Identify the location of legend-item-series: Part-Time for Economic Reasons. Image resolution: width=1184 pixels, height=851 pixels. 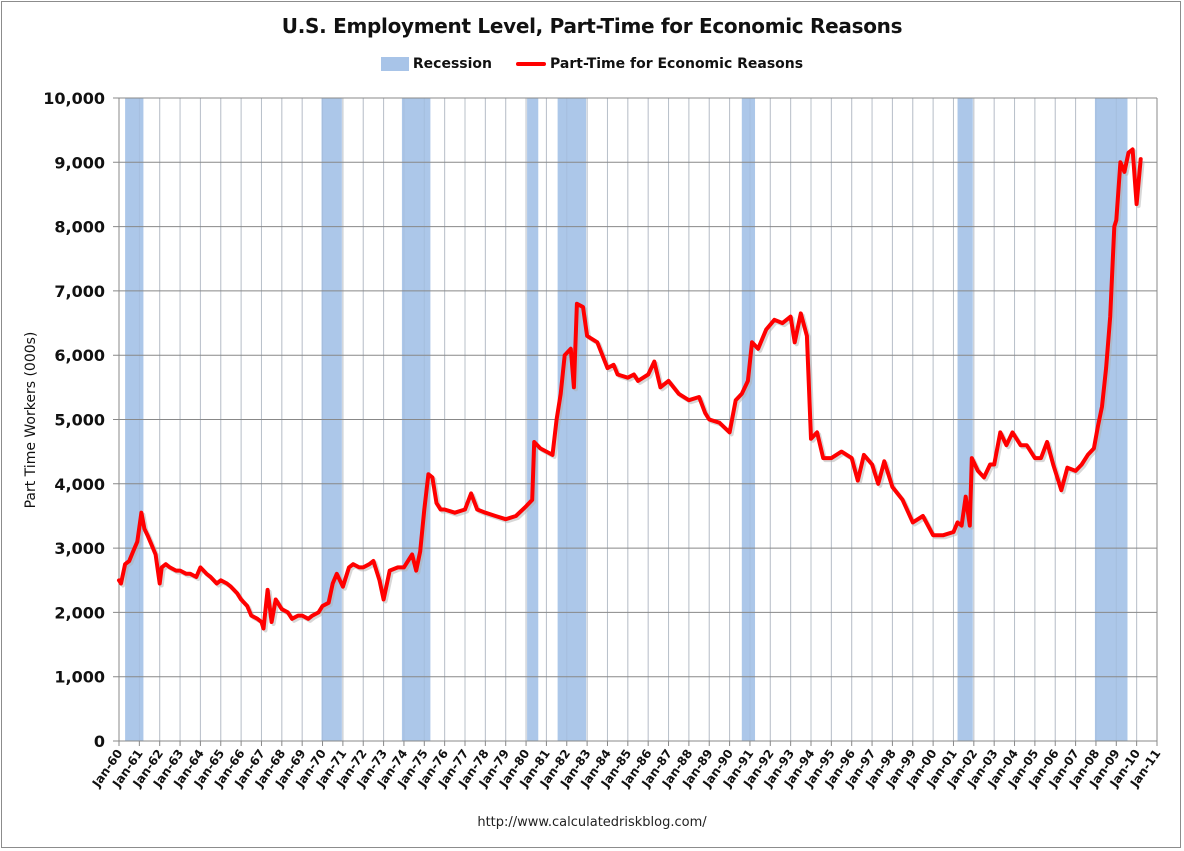
(659, 64).